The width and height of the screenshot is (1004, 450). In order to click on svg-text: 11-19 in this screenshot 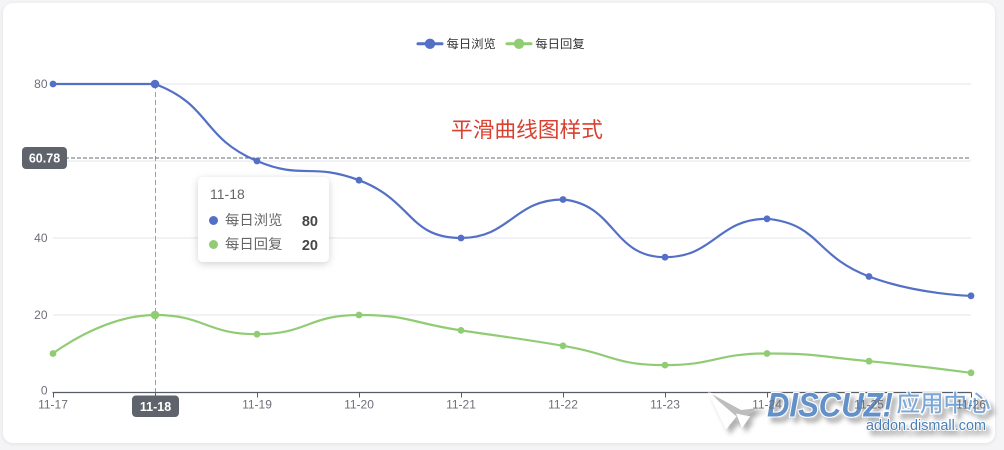, I will do `click(257, 405)`.